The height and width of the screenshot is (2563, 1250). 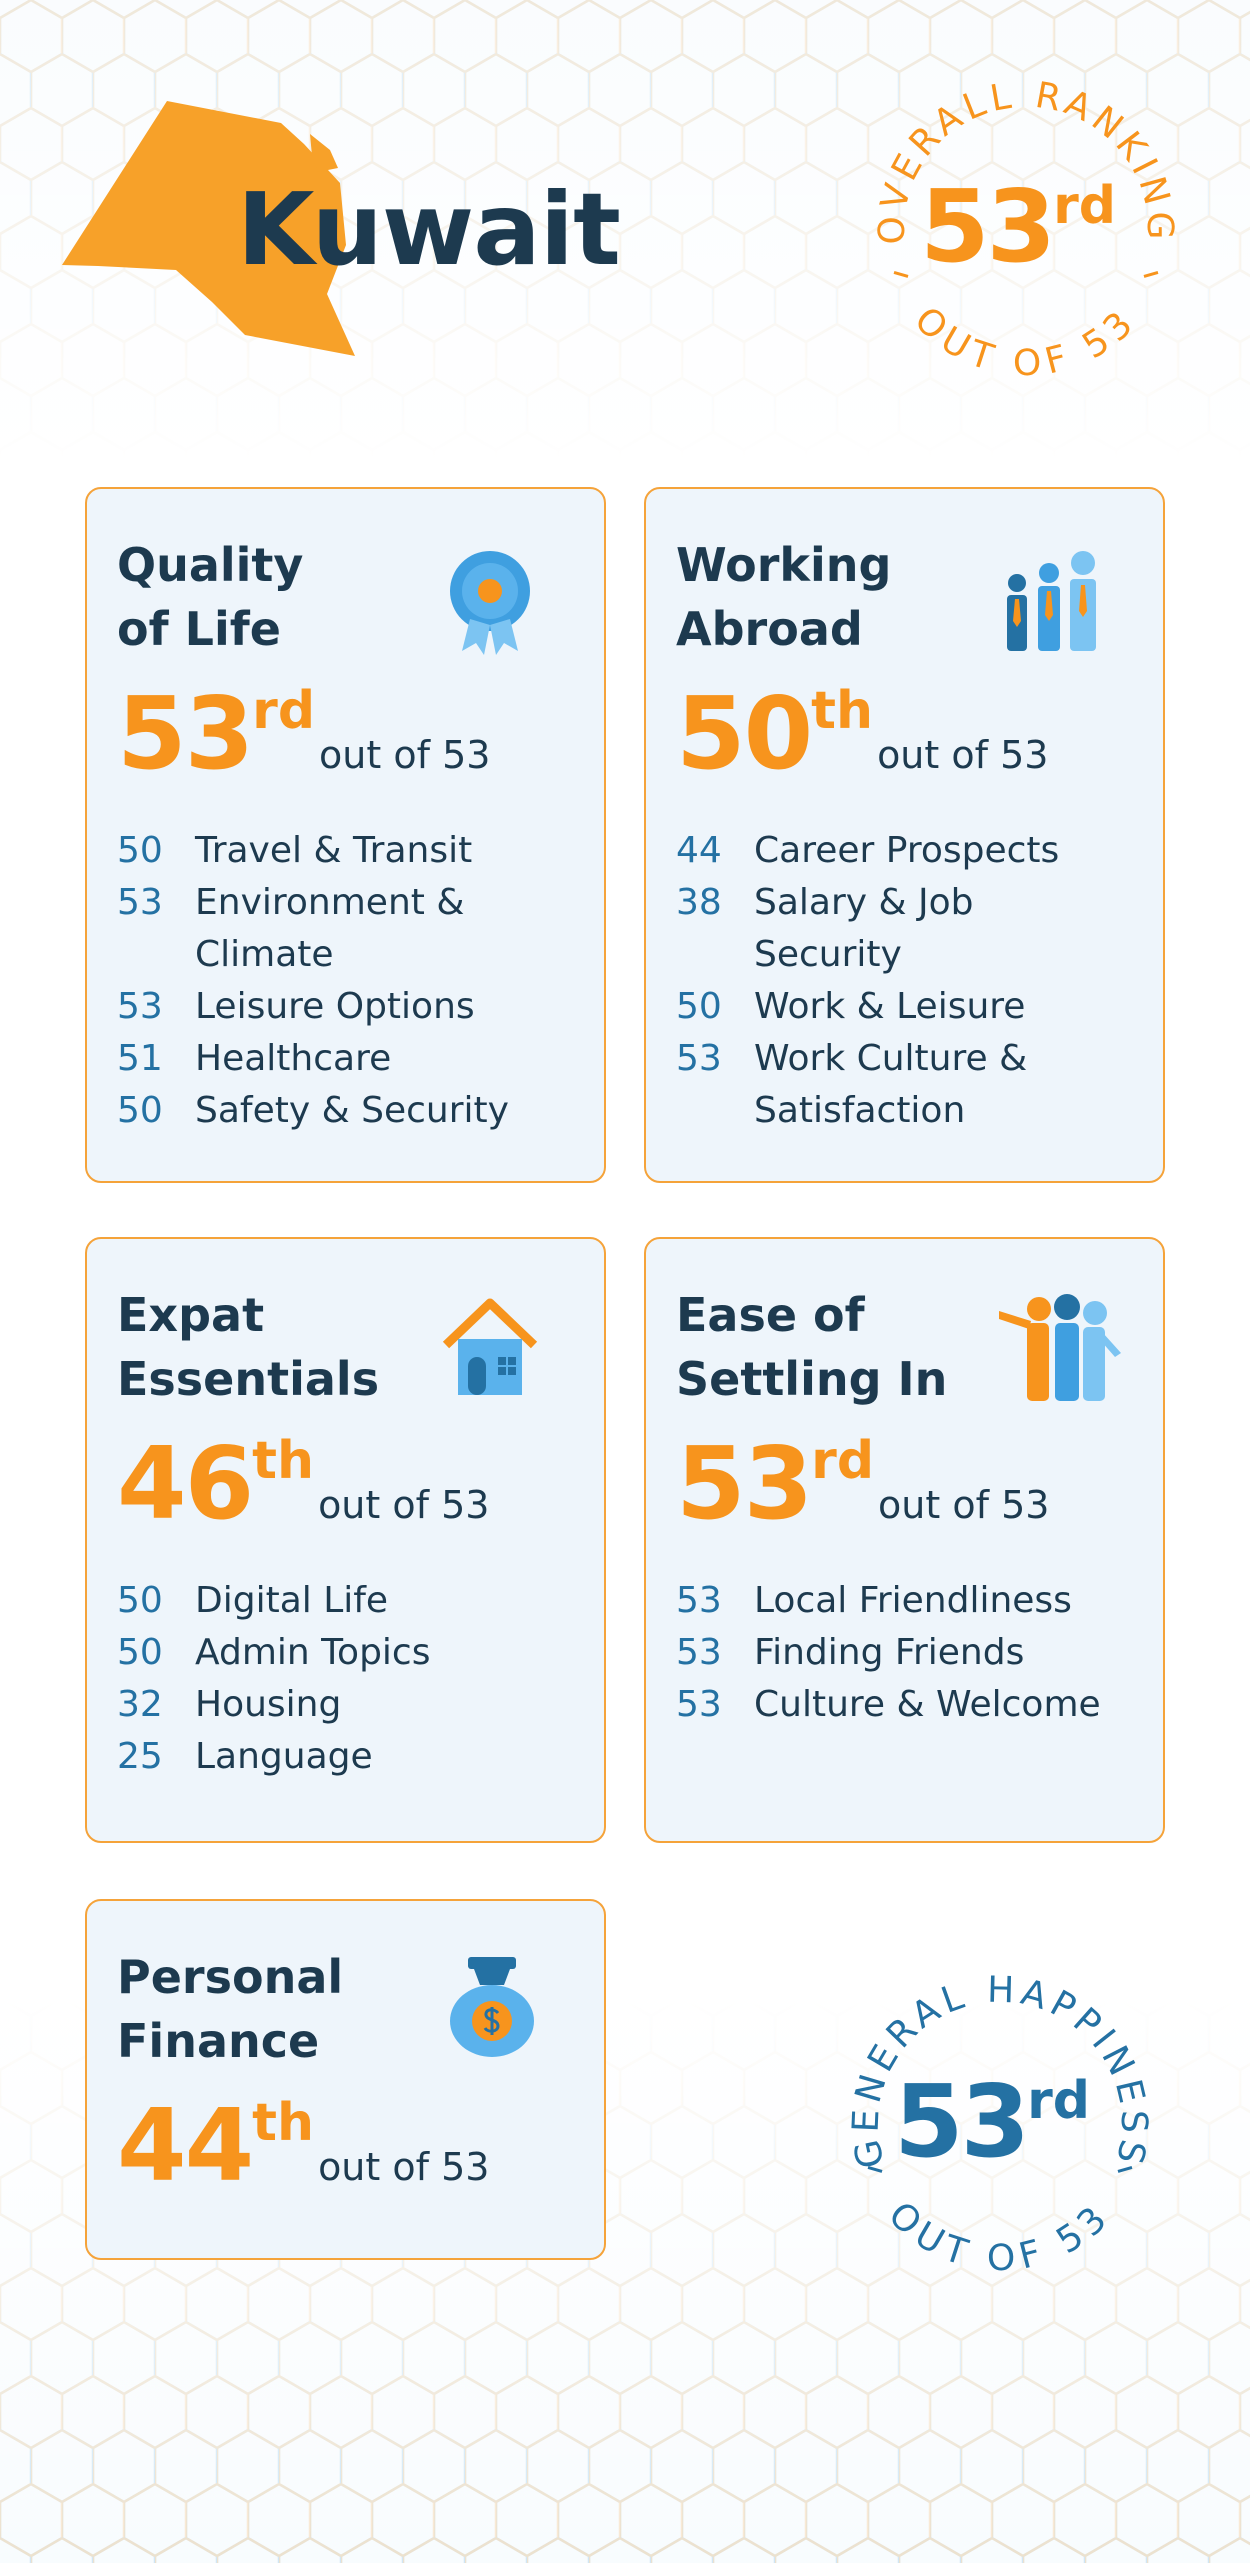 I want to click on card: Personal Finance 44thout of 53, so click(x=345, y=2079).